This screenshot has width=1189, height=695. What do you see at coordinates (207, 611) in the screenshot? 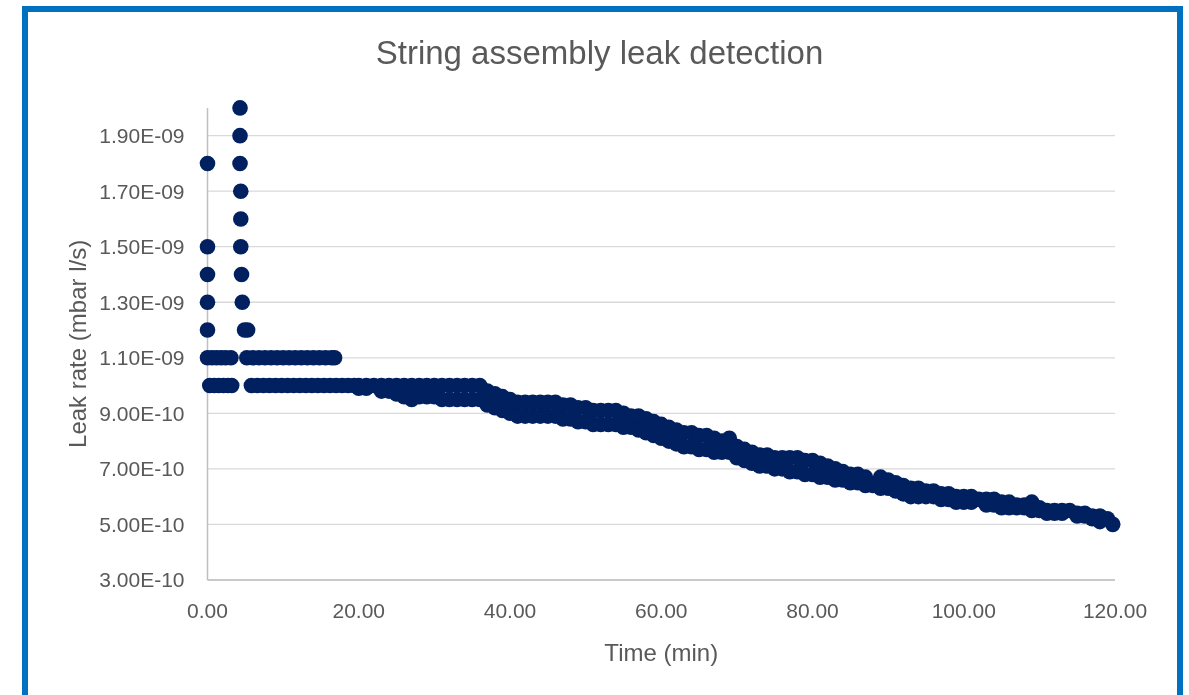
I see `x-tick-label: 0.00` at bounding box center [207, 611].